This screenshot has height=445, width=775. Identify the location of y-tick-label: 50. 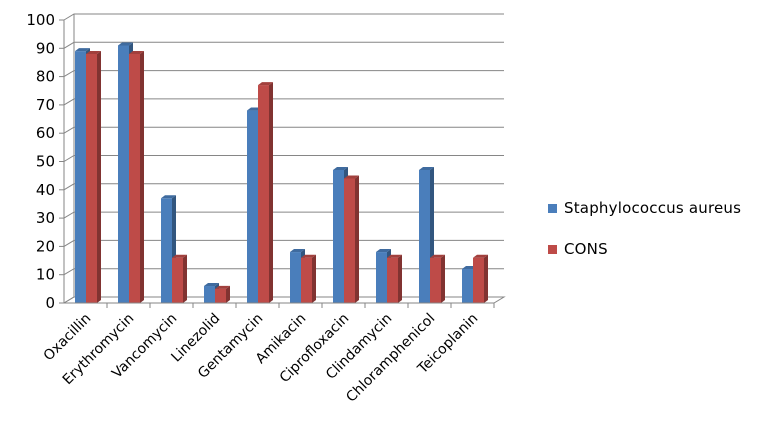
(45, 162).